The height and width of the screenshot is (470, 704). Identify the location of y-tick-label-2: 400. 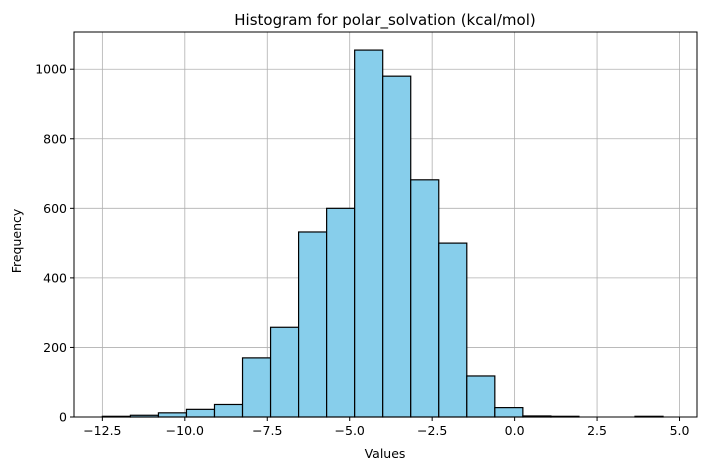
(55, 277).